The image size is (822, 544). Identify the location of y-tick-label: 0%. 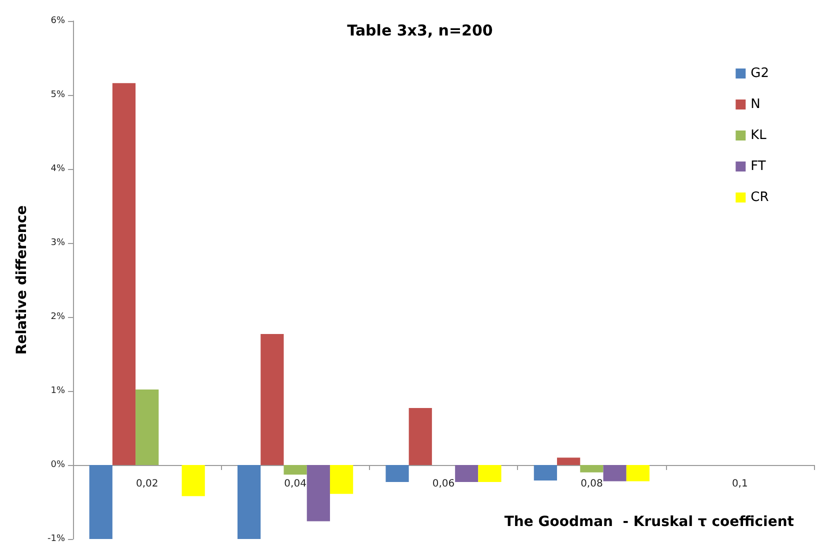
(58, 465).